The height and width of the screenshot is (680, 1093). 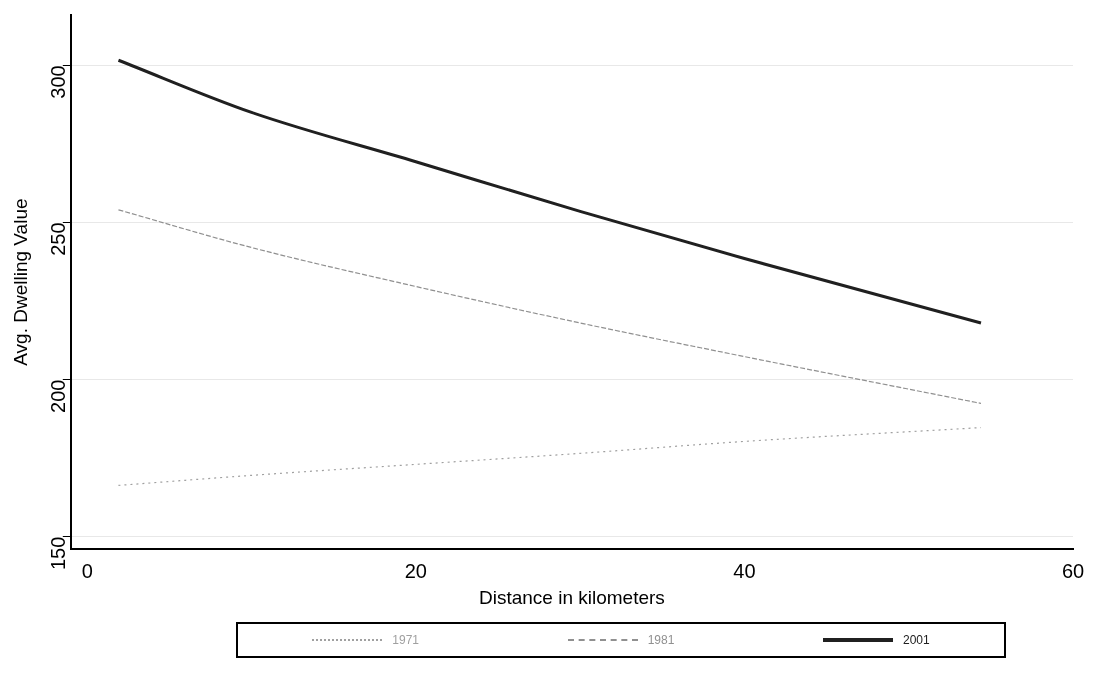 What do you see at coordinates (1073, 570) in the screenshot?
I see `x-tick-label: 60` at bounding box center [1073, 570].